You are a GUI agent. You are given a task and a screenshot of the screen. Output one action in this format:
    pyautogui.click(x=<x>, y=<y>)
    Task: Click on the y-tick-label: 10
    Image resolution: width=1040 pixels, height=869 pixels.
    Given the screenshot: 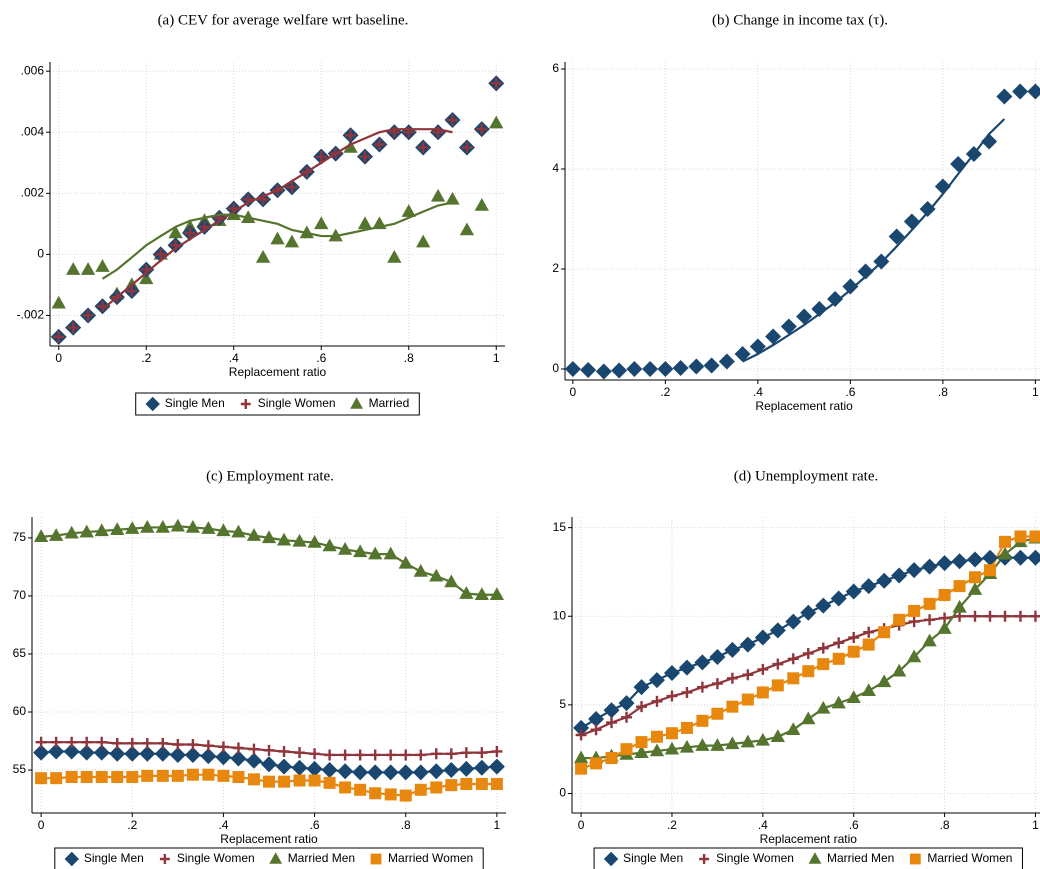 What is the action you would take?
    pyautogui.click(x=560, y=615)
    